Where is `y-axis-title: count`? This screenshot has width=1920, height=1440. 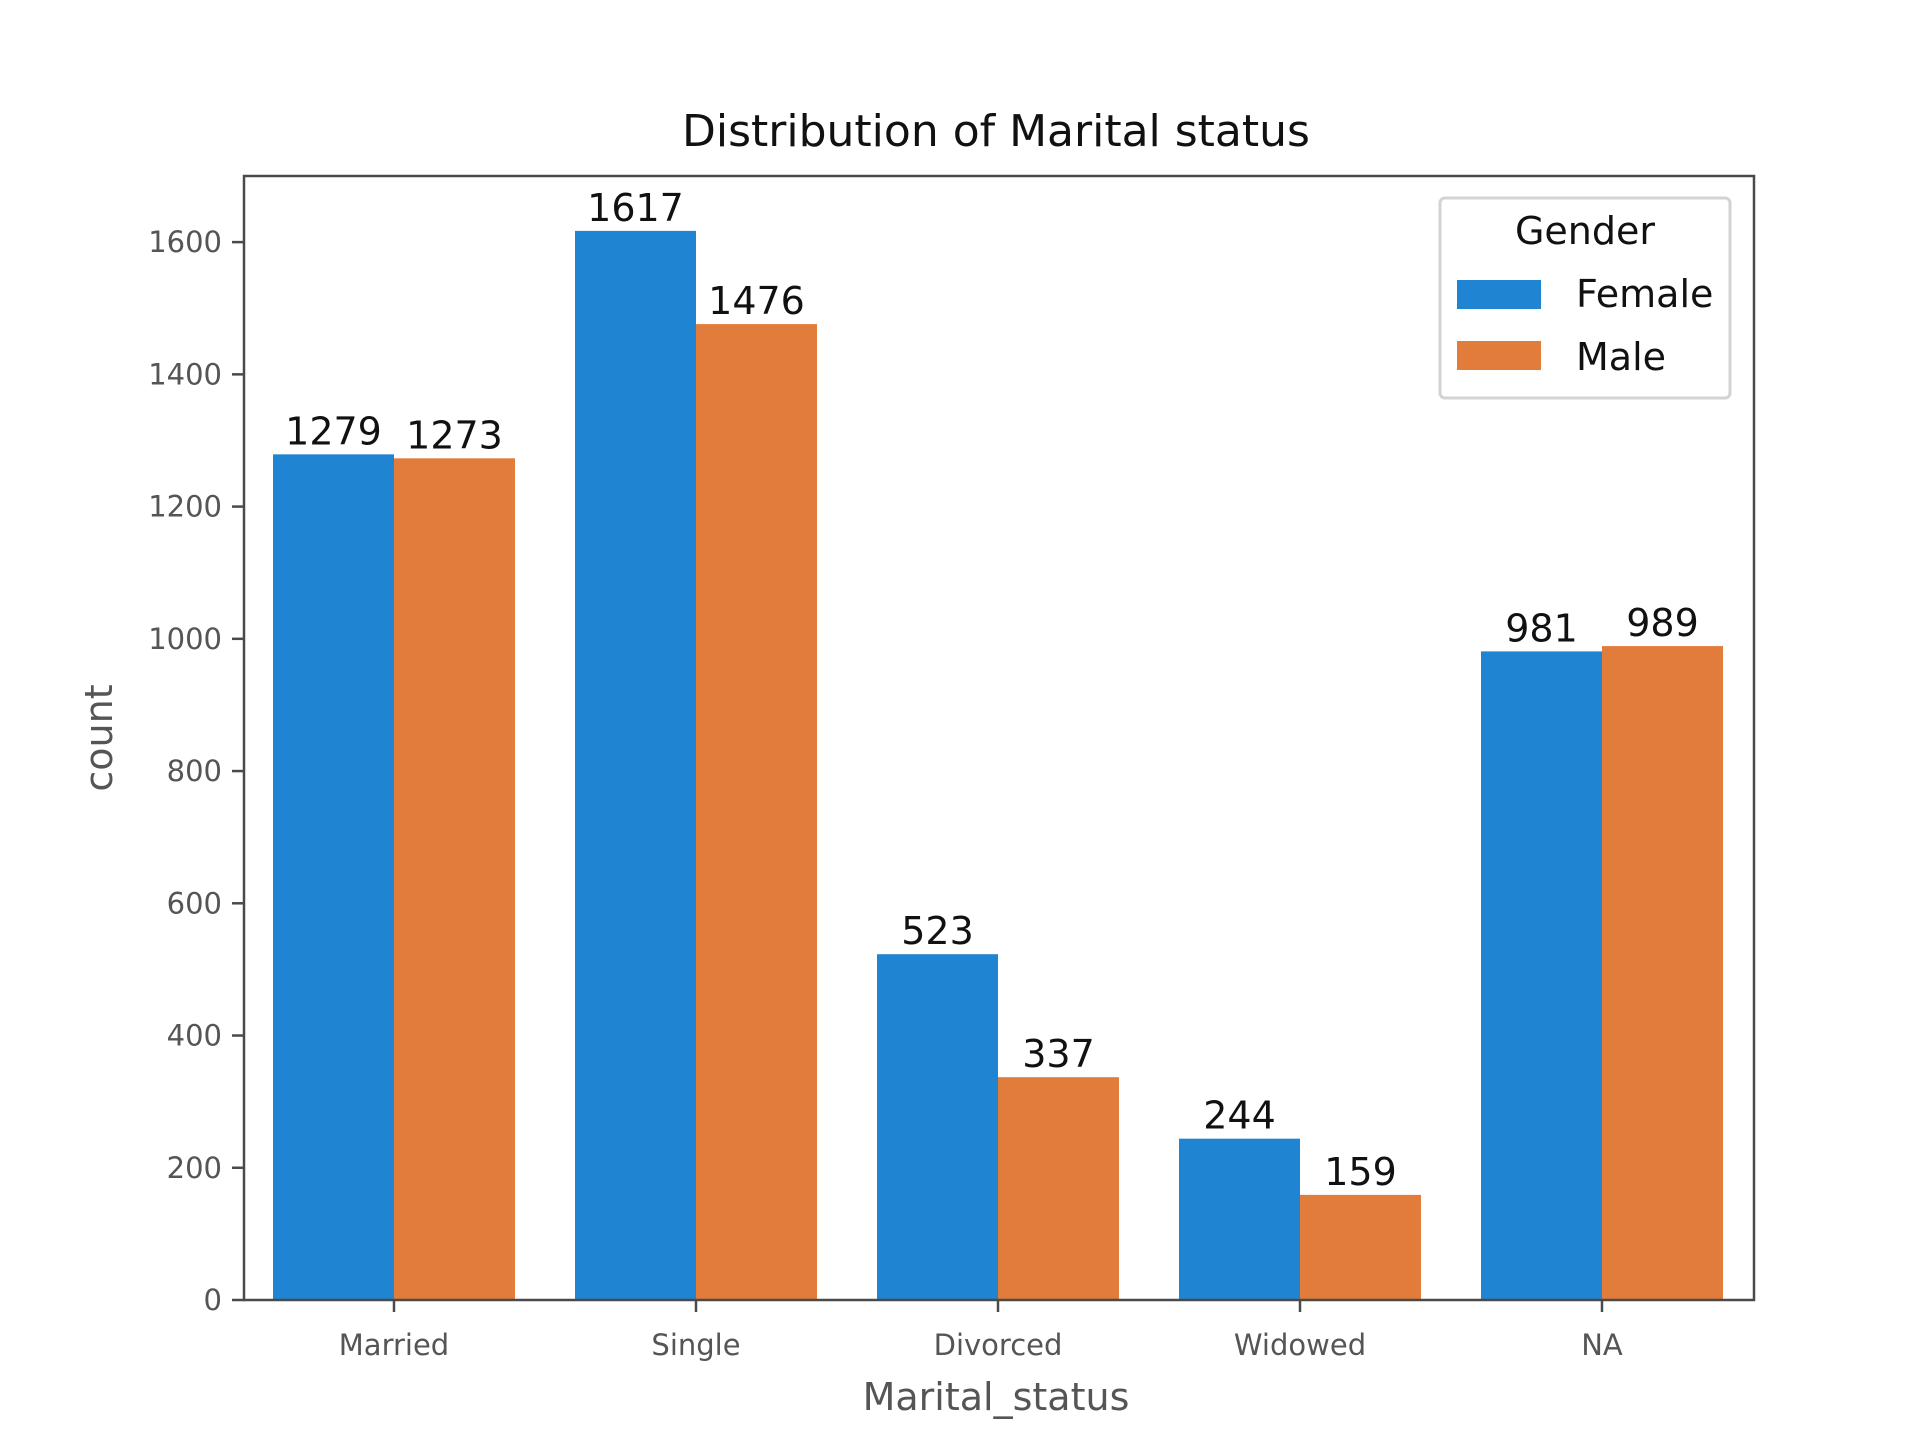
y-axis-title: count is located at coordinates (99, 737).